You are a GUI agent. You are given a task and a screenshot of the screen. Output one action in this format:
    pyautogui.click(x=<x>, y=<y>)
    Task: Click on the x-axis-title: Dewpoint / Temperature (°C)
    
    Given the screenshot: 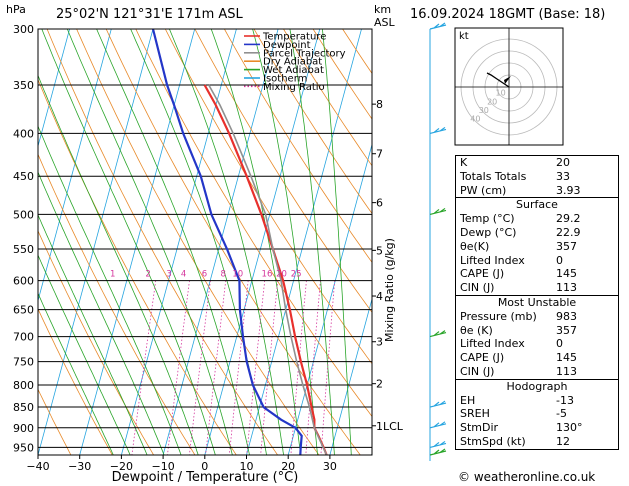 What is the action you would take?
    pyautogui.click(x=205, y=477)
    